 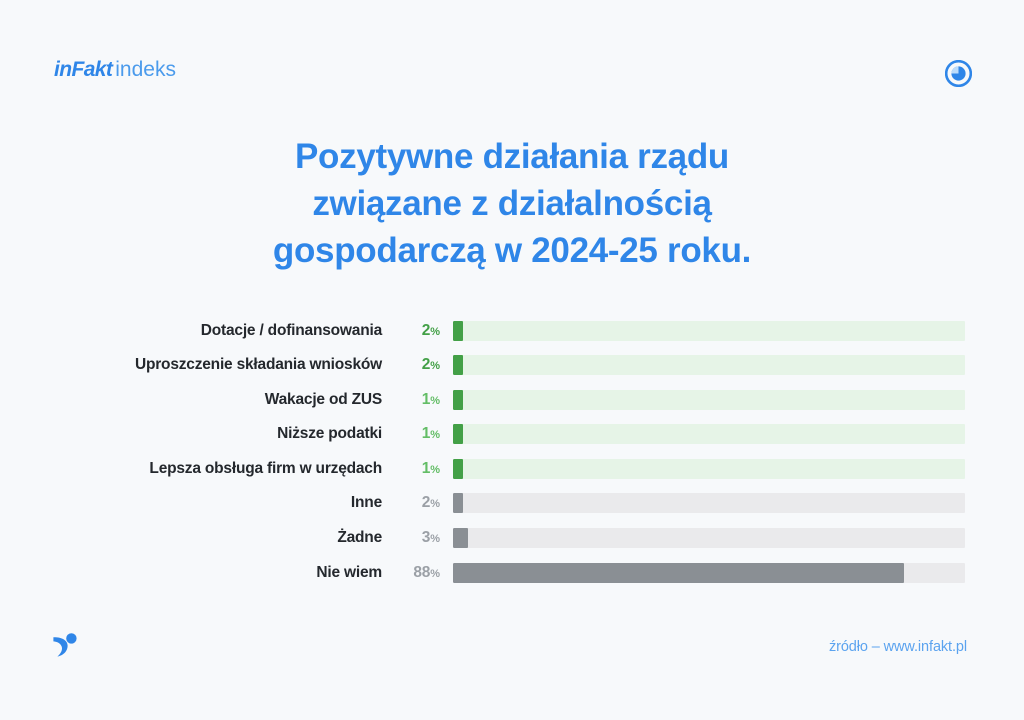 I want to click on chart-row: Inne 2%, so click(x=512, y=503).